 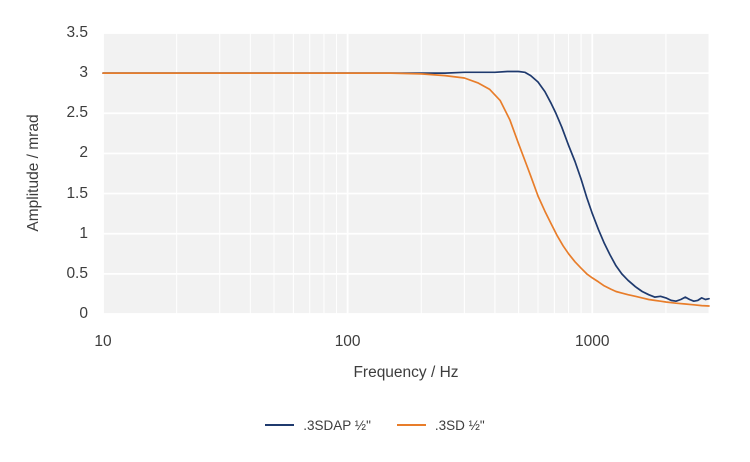 I want to click on y-tick-label: 0, so click(x=83, y=313).